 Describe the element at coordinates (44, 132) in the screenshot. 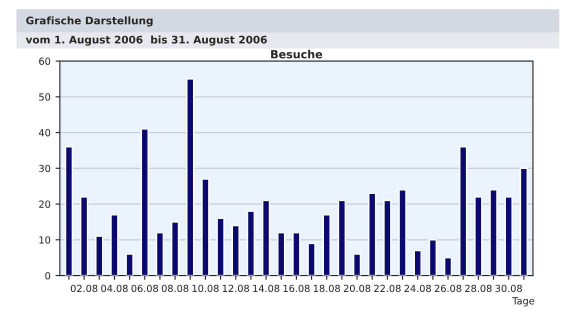

I see `y-tick-label: 40` at that location.